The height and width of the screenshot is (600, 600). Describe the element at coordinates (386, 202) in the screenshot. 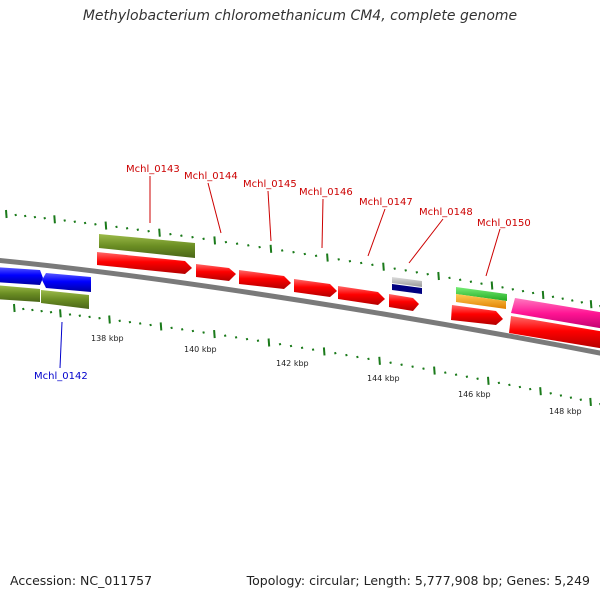

I see `gene-label-mchl-0147: Mchl_0147` at that location.